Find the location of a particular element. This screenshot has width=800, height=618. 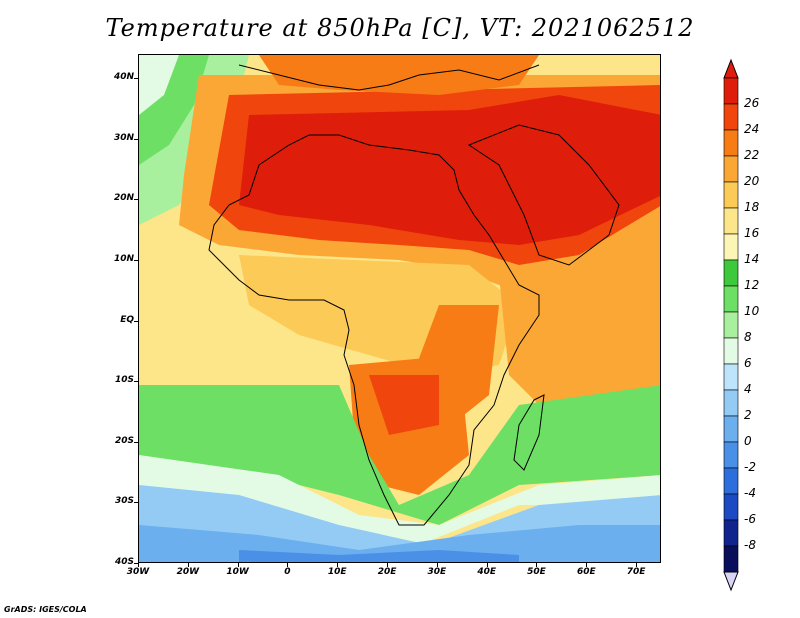

lat-label: 40N is located at coordinates (123, 77).